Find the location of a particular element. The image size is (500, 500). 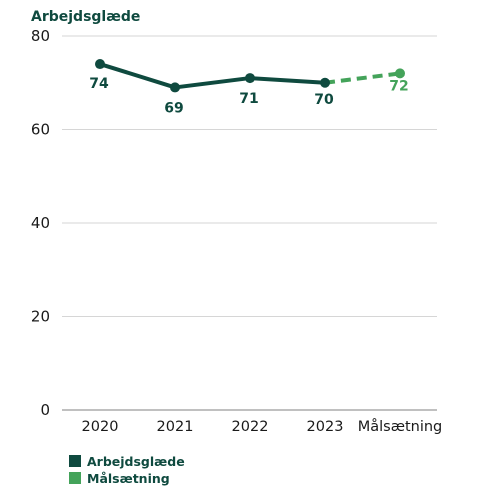

x-tick-label: 2021 is located at coordinates (175, 427).